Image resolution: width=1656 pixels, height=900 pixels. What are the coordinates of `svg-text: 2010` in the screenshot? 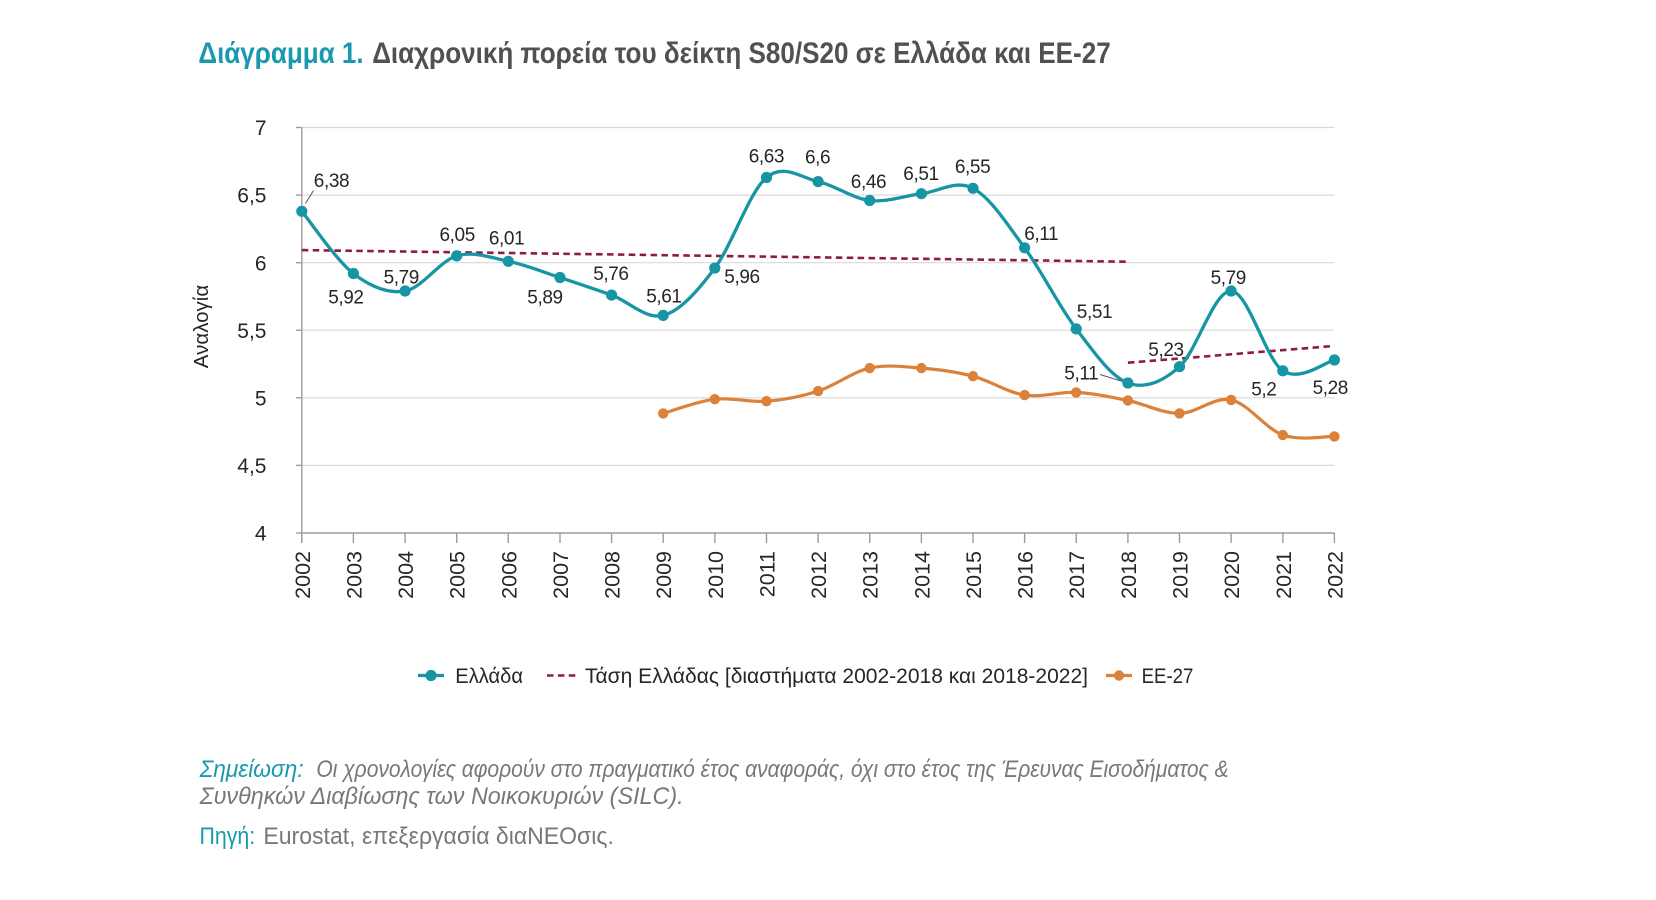 It's located at (716, 575).